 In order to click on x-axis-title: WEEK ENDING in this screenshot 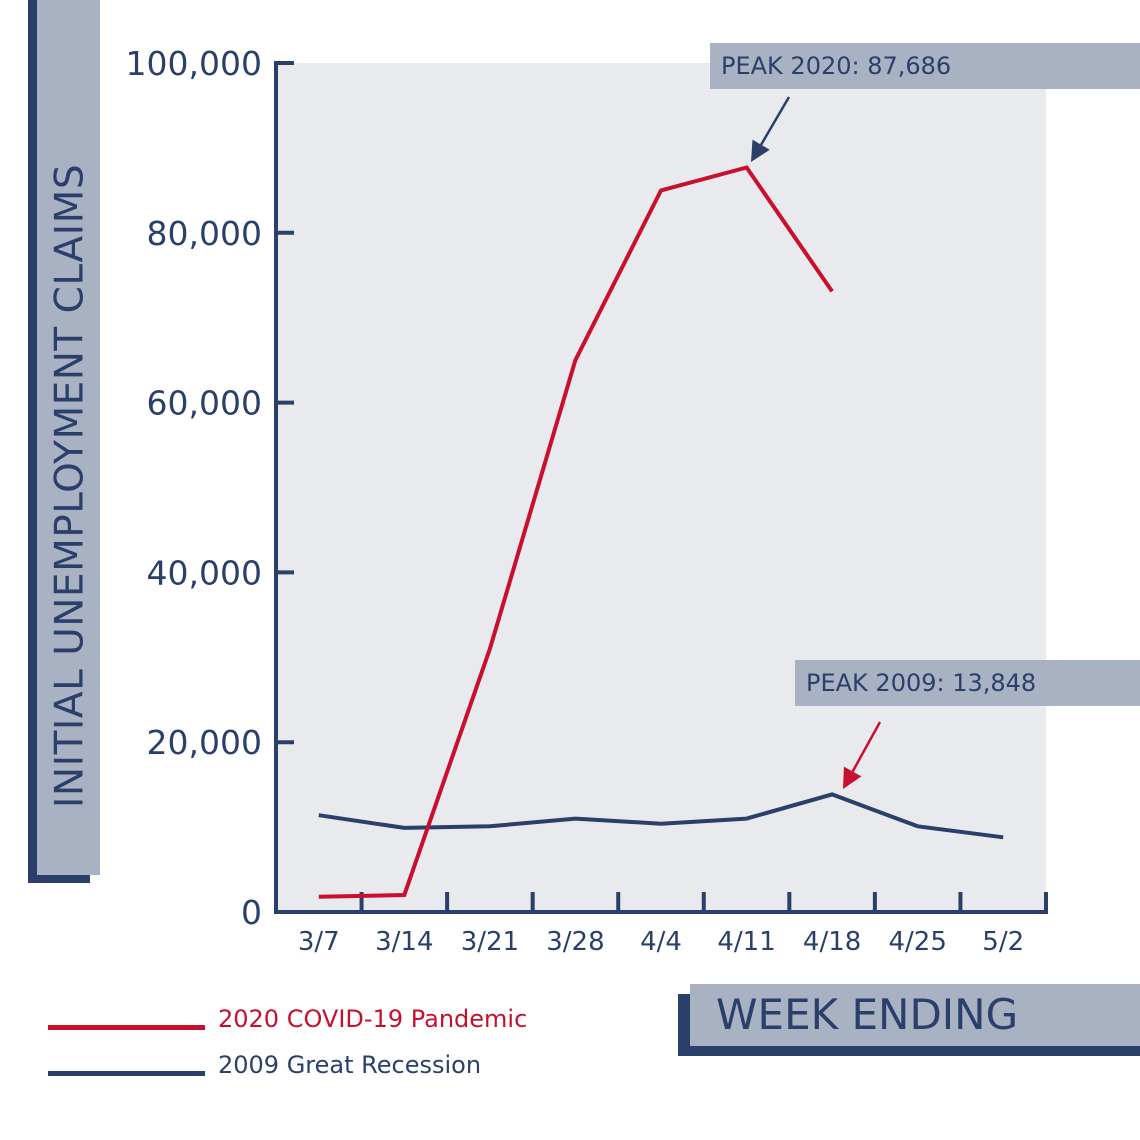, I will do `click(915, 1015)`.